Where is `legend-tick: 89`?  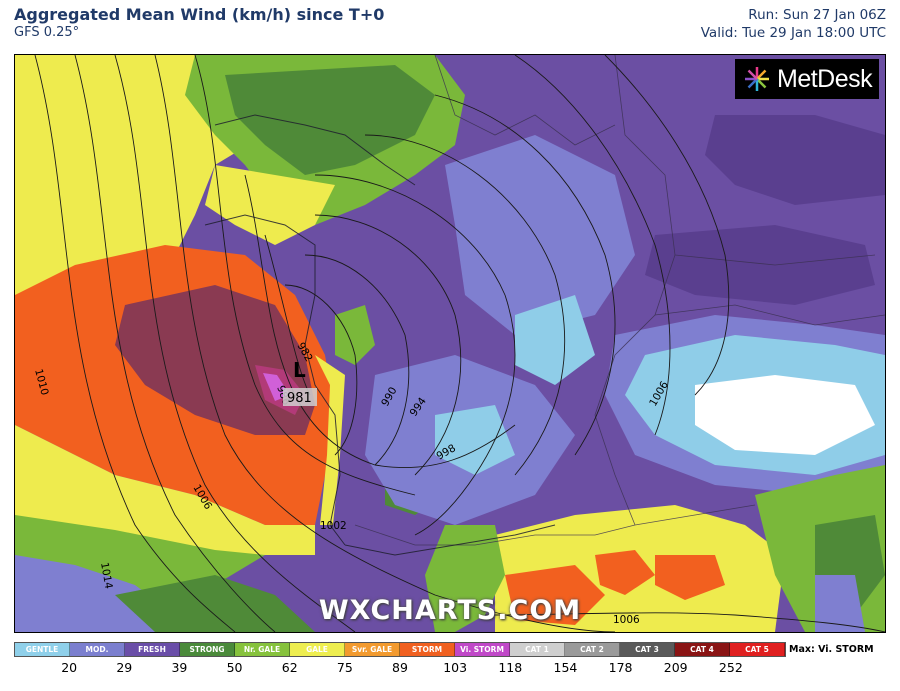
legend-tick: 89 is located at coordinates (400, 667).